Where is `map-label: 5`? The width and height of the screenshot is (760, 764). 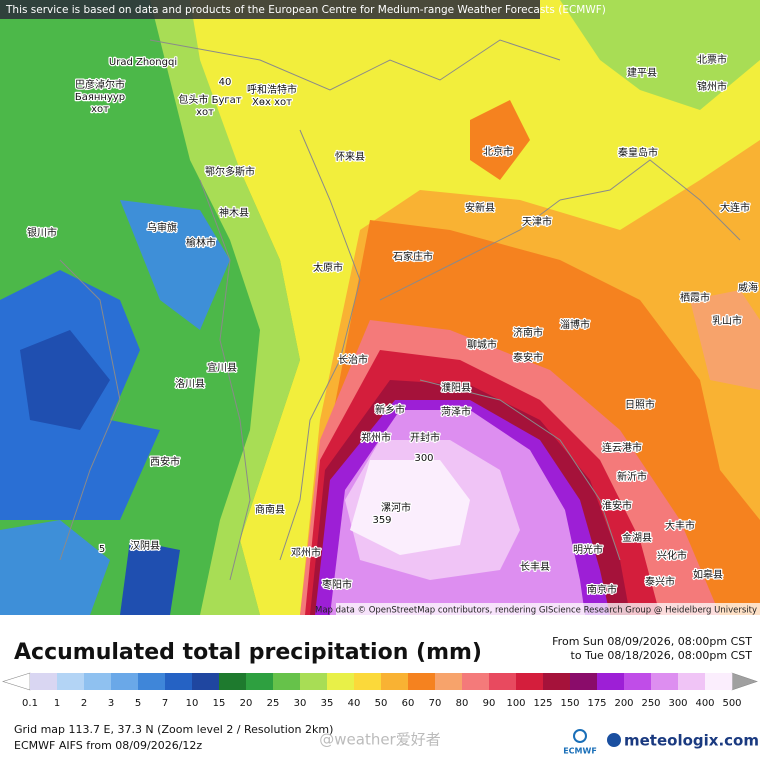
map-label: 5 is located at coordinates (102, 549).